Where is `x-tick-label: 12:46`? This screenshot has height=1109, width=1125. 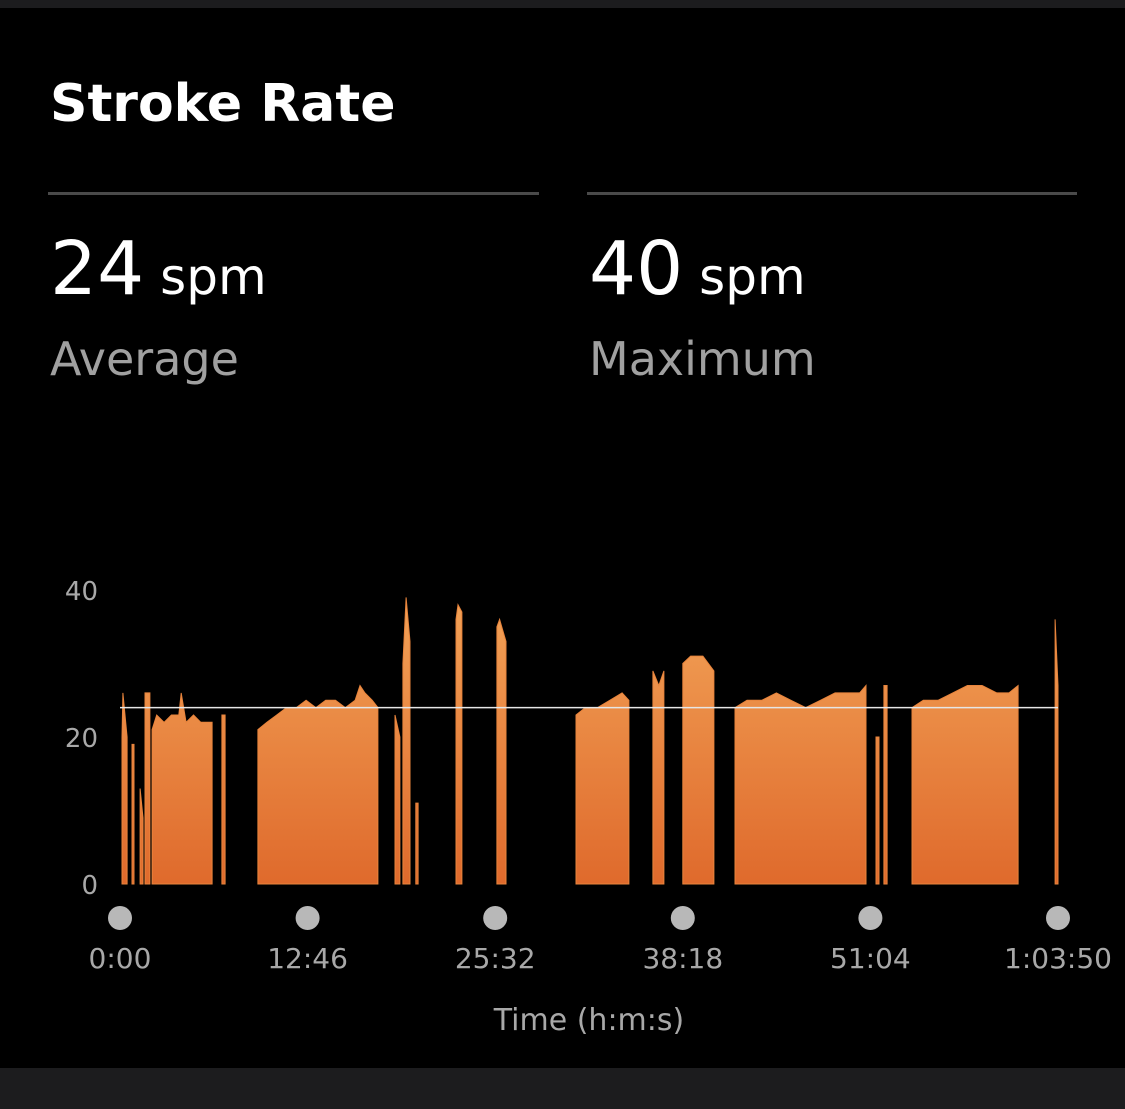
x-tick-label: 12:46 is located at coordinates (307, 958).